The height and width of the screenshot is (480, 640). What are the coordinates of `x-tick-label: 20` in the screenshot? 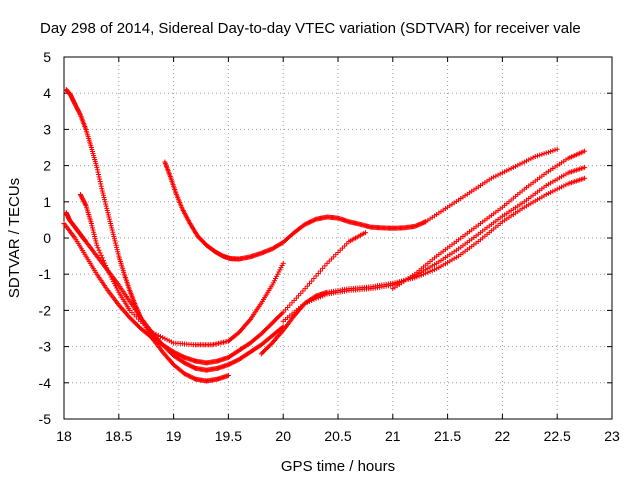 It's located at (283, 436).